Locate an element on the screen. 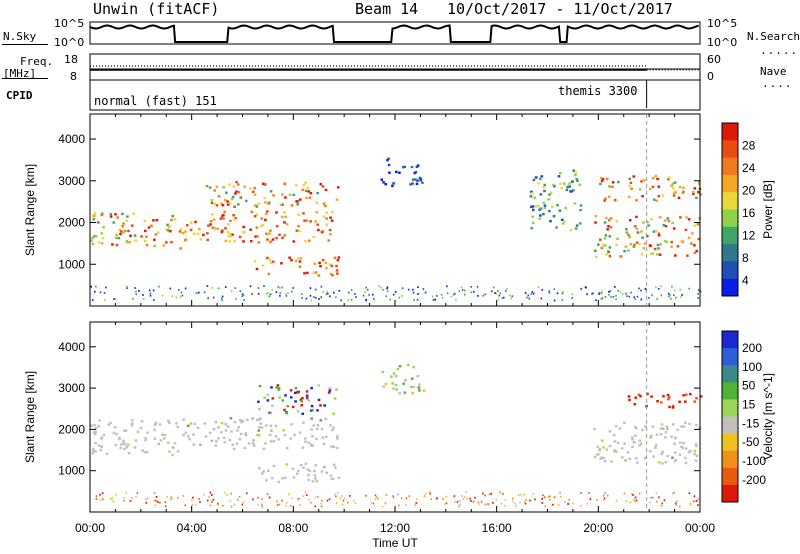 The width and height of the screenshot is (800, 554). colorbar-tick: 50 is located at coordinates (749, 386).